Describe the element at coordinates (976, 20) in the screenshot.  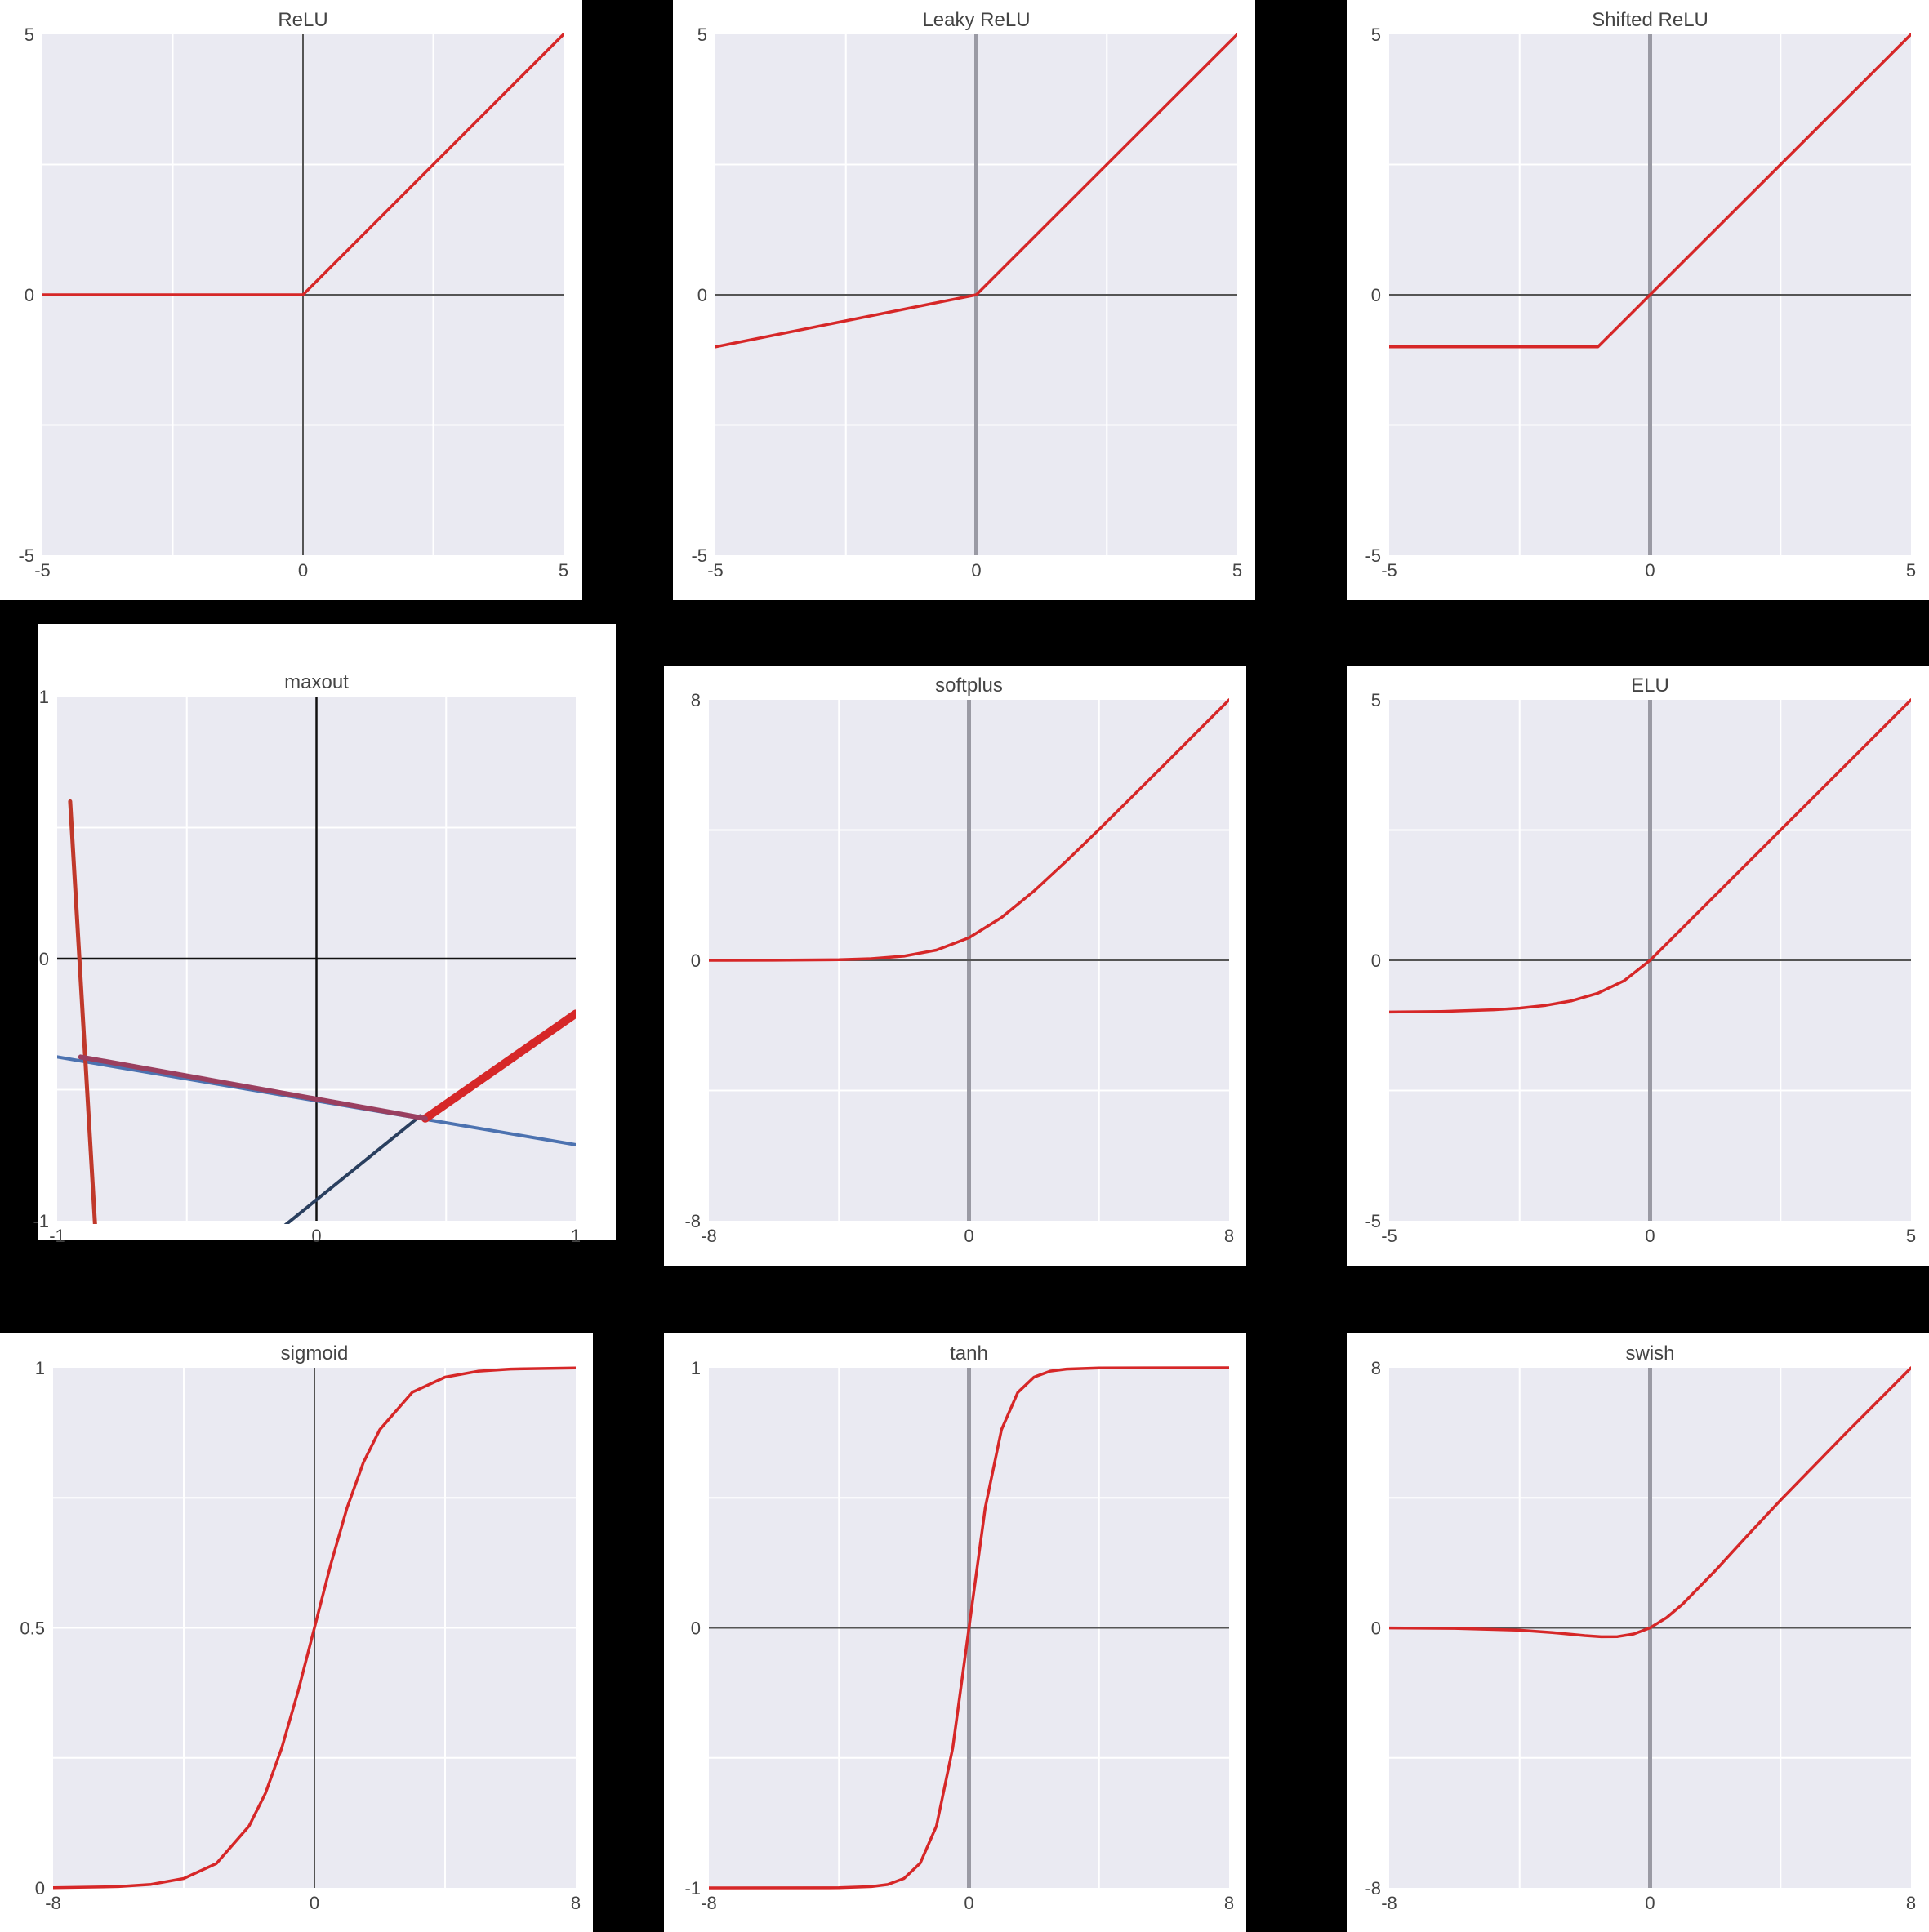
I see `chart-title: Leaky ReLU` at that location.